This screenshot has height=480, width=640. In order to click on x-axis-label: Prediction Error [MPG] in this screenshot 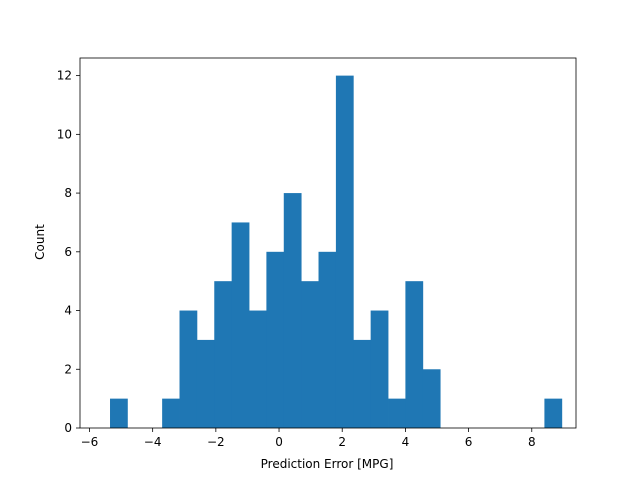, I will do `click(327, 464)`.